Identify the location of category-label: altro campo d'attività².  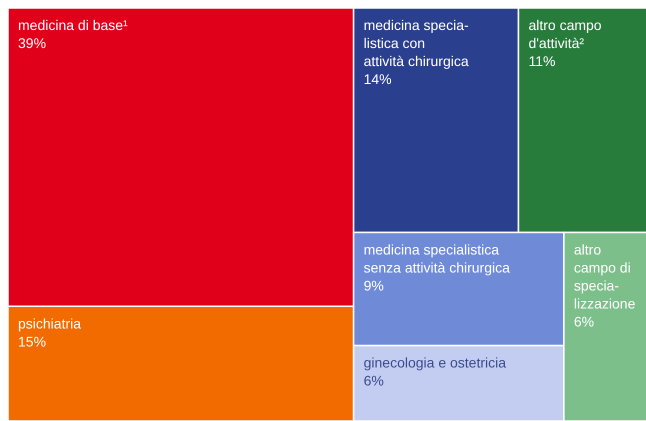
(565, 34).